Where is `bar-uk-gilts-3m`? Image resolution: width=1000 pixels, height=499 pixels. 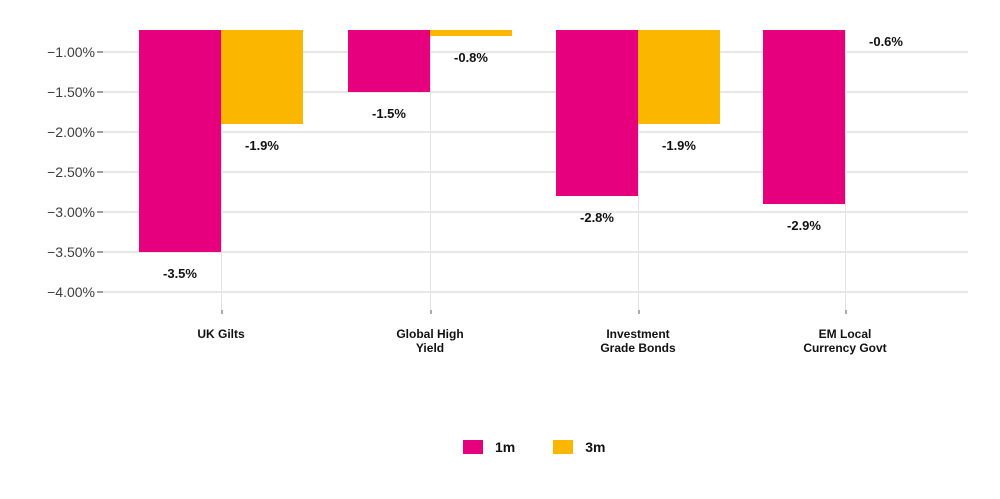
bar-uk-gilts-3m is located at coordinates (262, 77).